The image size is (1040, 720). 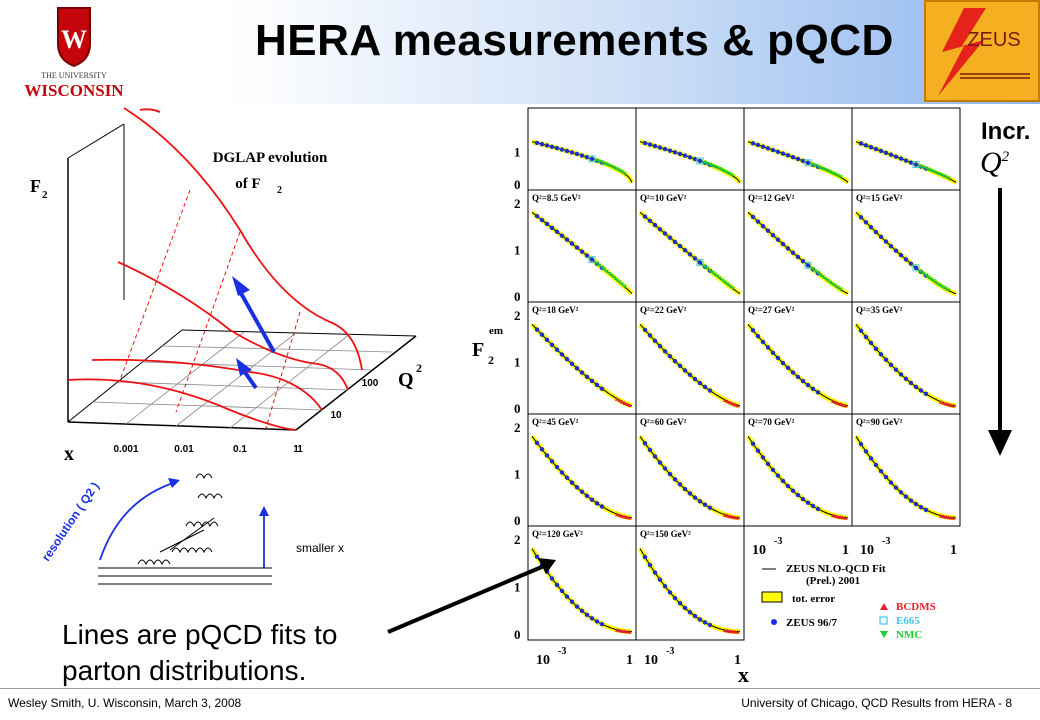 I want to click on dglap-x-tick: 1, so click(x=296, y=449).